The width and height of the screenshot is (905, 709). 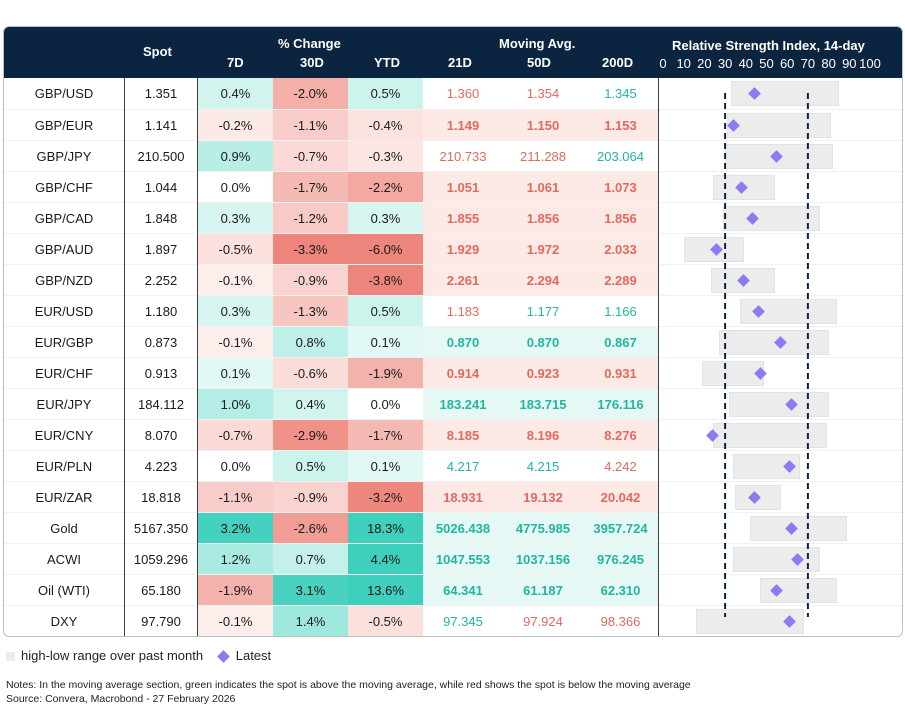 I want to click on name-cell: EUR/CHF, so click(x=64, y=373).